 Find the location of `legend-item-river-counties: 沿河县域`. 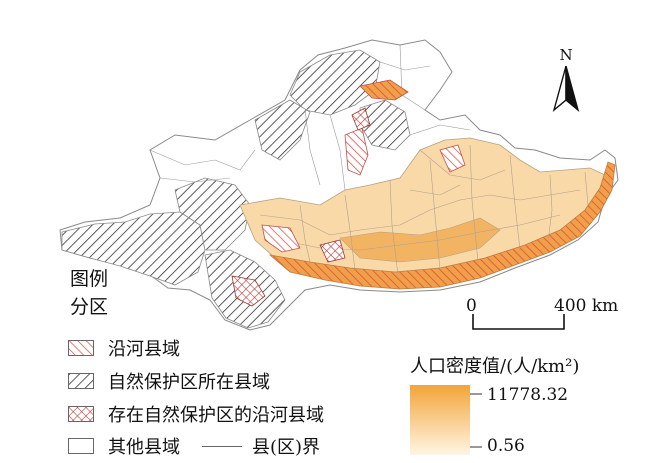

legend-item-river-counties: 沿河县域 is located at coordinates (124, 348).